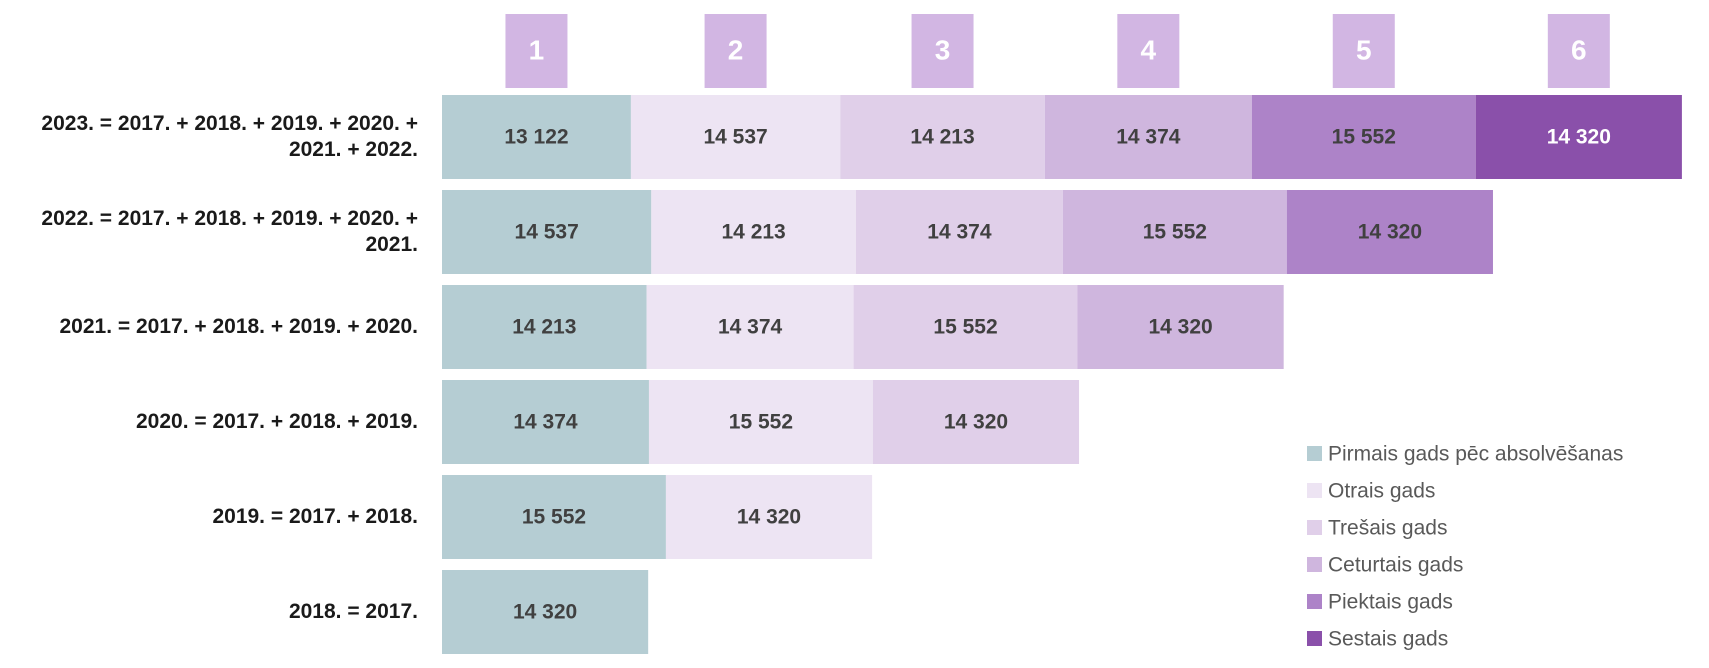 The image size is (1709, 668). I want to click on category-label: 2020. = 2017. + 2018. + 2019., so click(276, 421).